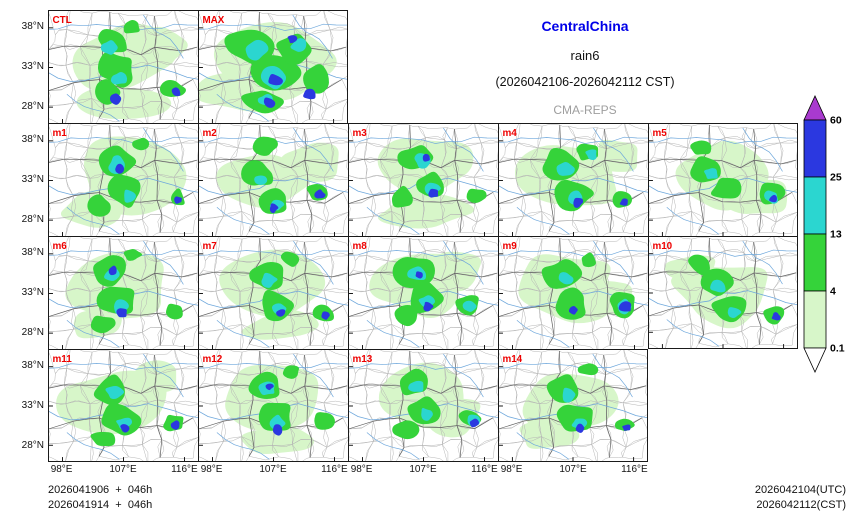  What do you see at coordinates (836, 121) in the screenshot?
I see `colorbar-tick-label: 60` at bounding box center [836, 121].